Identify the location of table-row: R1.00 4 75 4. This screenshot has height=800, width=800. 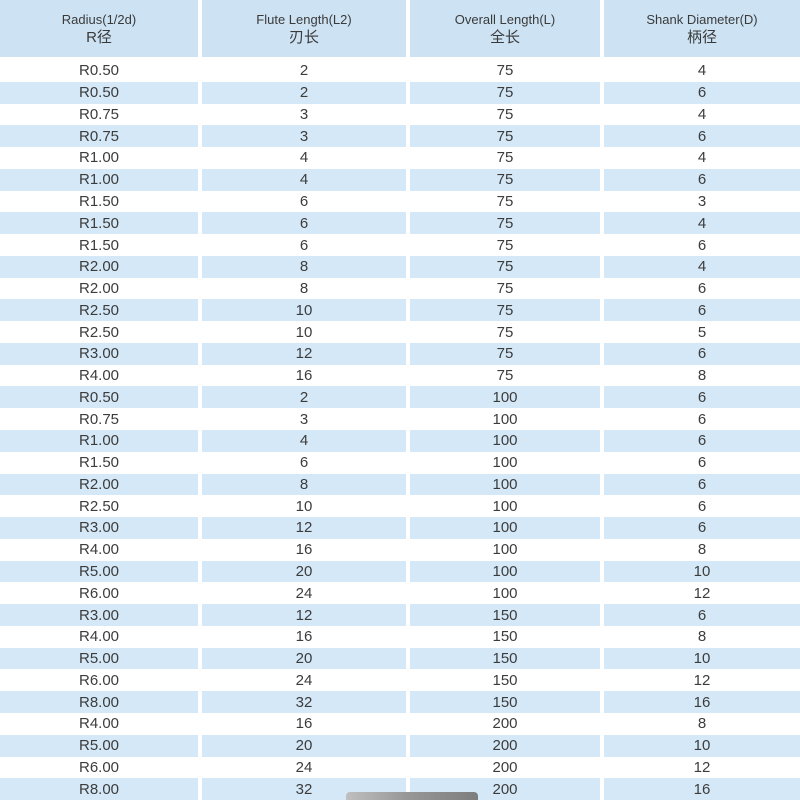
(400, 158).